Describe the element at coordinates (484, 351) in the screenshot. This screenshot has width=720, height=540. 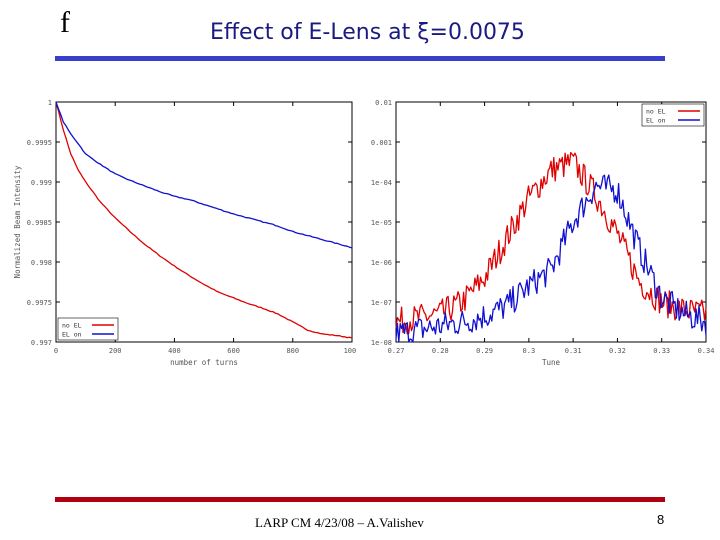
I see `x-tick-label: 0.29` at that location.